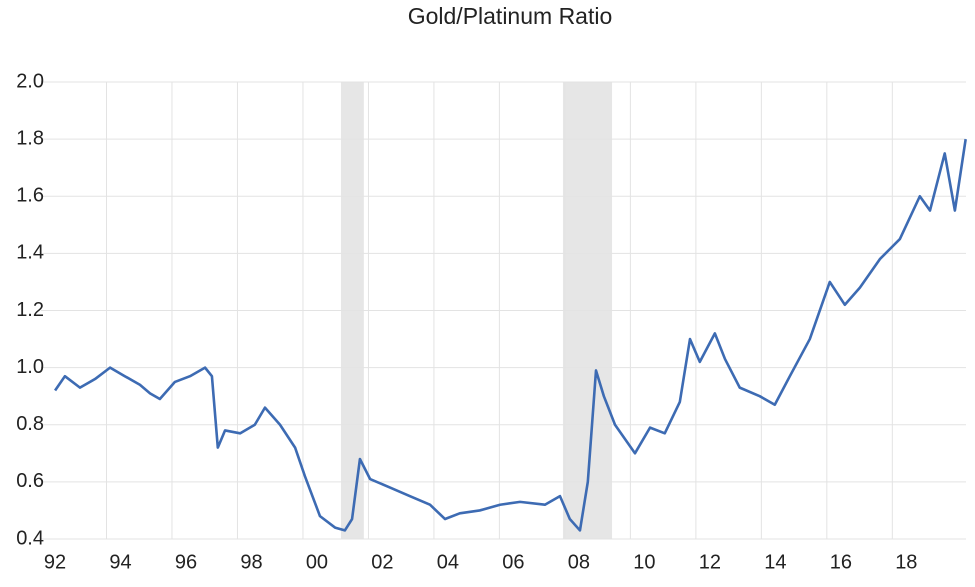 This screenshot has height=587, width=975. Describe the element at coordinates (775, 562) in the screenshot. I see `x-tick-label: 14` at that location.